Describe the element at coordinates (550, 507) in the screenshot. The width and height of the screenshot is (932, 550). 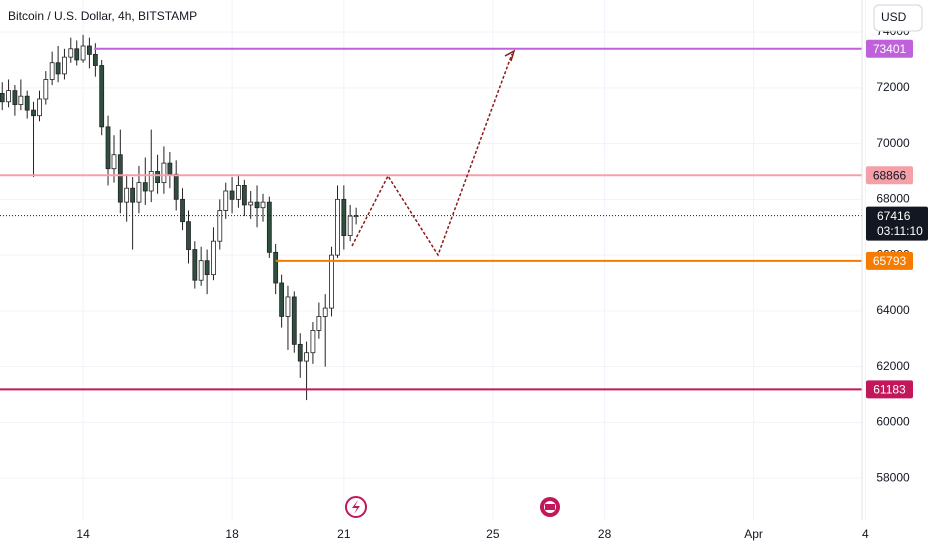
I see `flag-icon` at that location.